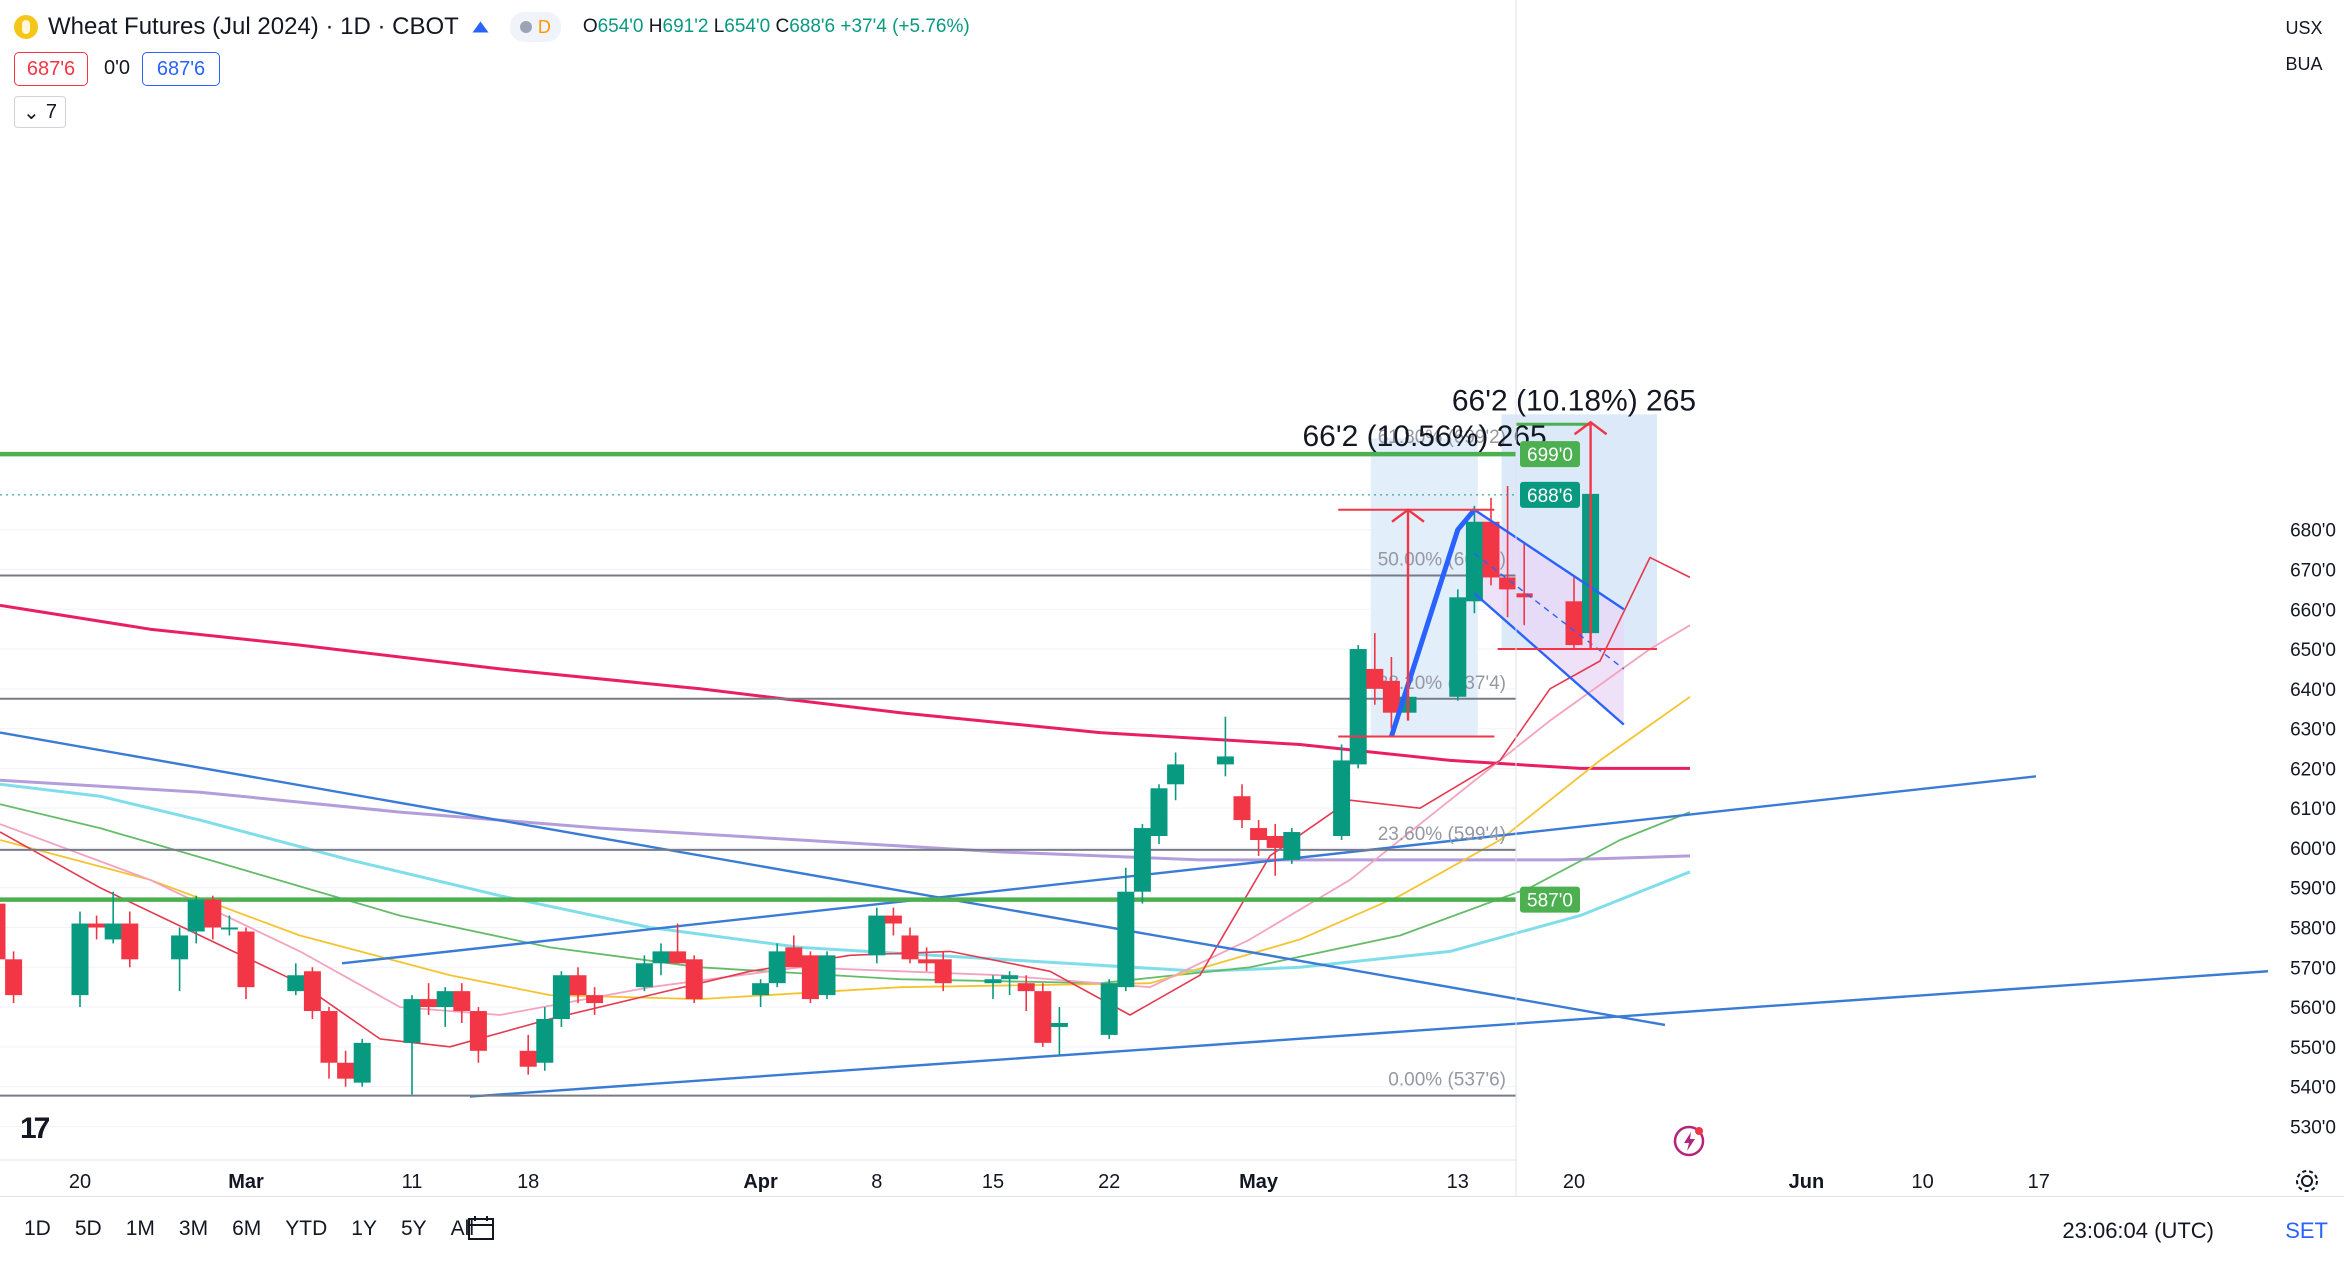 This screenshot has height=1261, width=2344. What do you see at coordinates (1442, 834) in the screenshot?
I see `fib-level-label: 23.60% (599'4)` at bounding box center [1442, 834].